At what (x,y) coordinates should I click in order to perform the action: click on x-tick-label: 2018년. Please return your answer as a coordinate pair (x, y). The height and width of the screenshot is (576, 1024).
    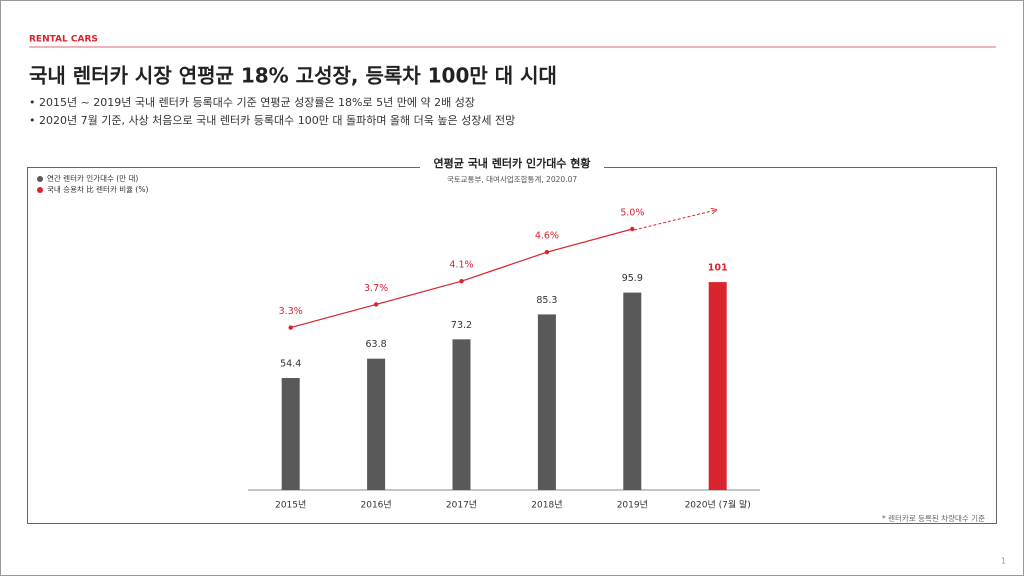
    Looking at the image, I should click on (546, 505).